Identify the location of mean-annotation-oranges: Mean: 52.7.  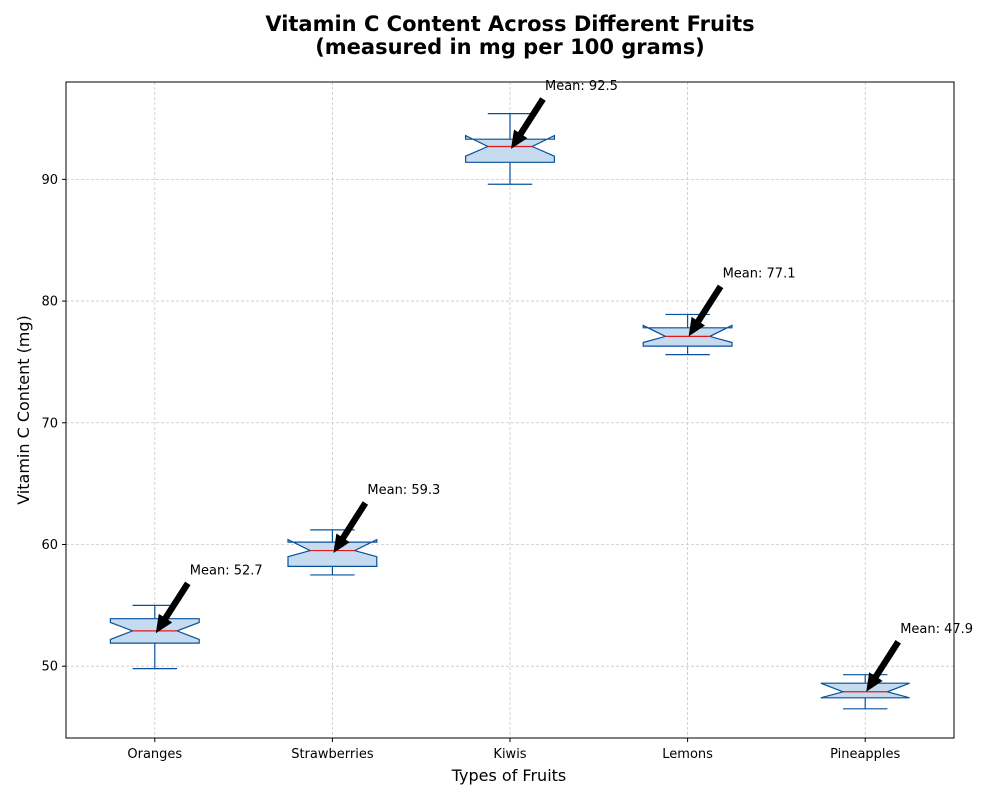
(209, 598).